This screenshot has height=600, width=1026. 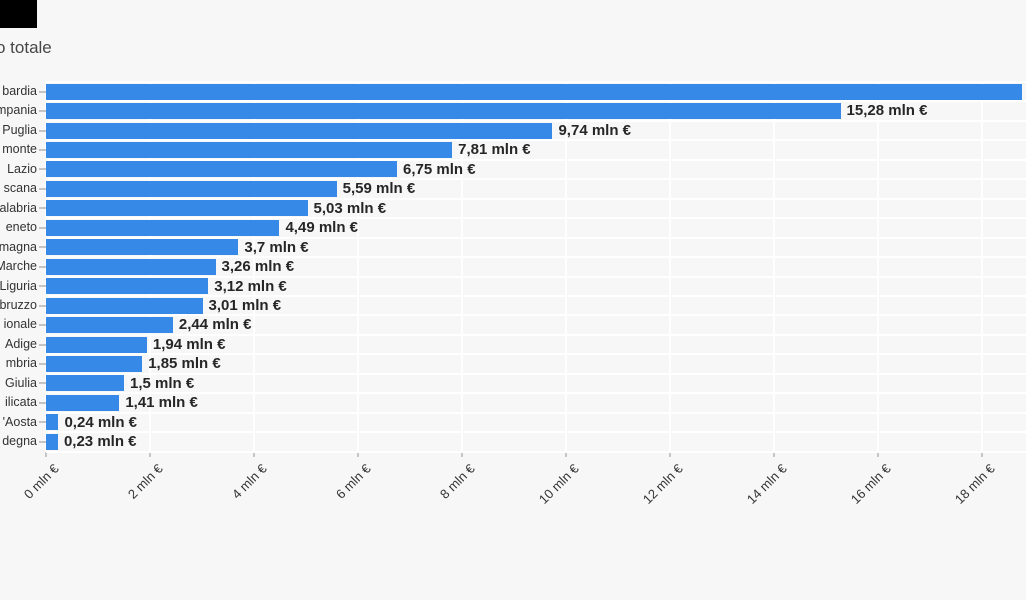 I want to click on category-label-text: Adige, so click(x=21, y=343).